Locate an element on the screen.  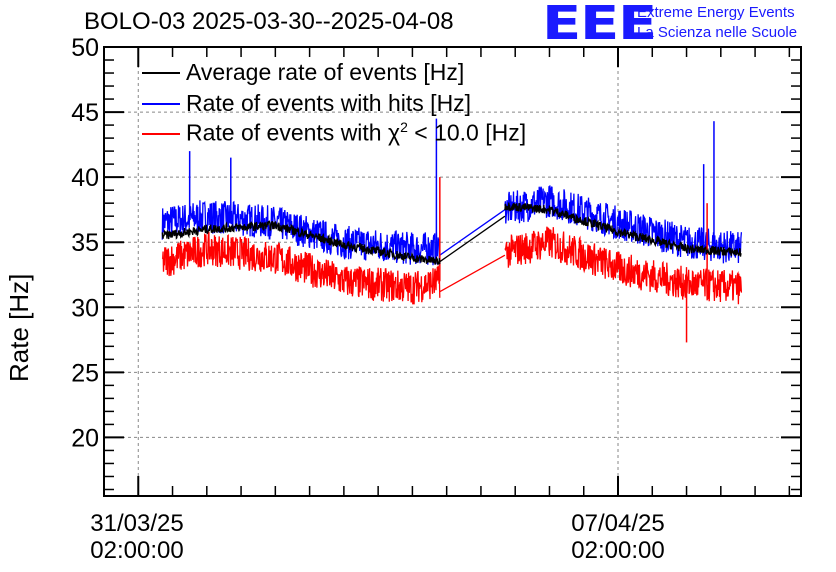
y-tick-label-6: 50 is located at coordinates (85, 48).